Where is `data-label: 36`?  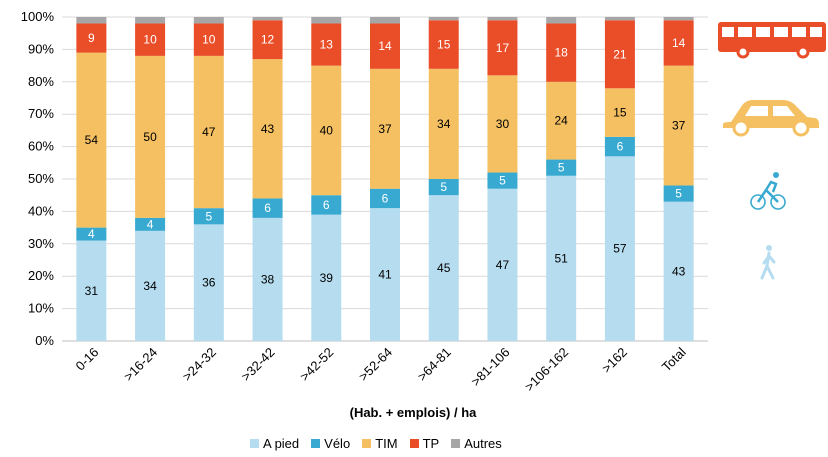
data-label: 36 is located at coordinates (209, 283).